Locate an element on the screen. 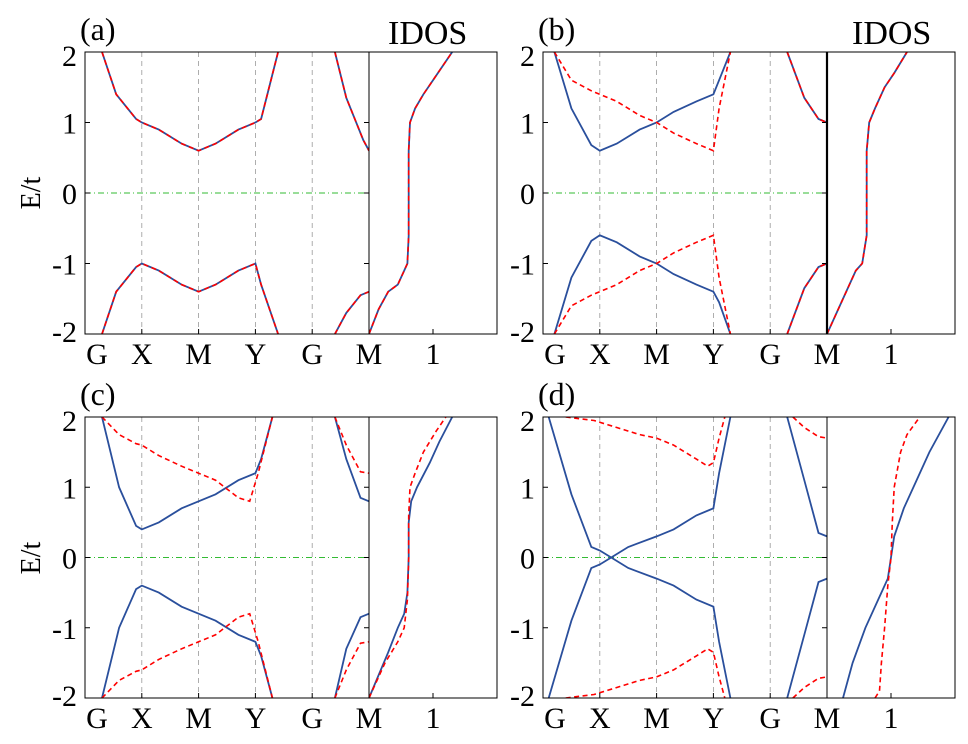  series-dashed is located at coordinates (690, 193).